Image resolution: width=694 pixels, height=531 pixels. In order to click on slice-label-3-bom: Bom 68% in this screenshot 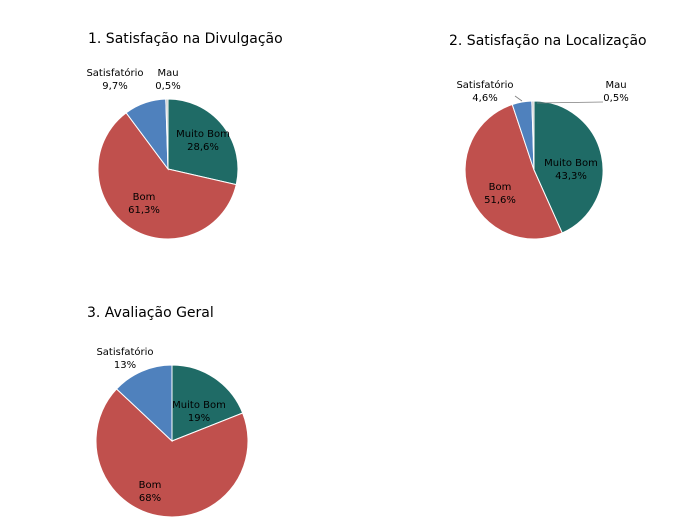, I will do `click(150, 492)`.